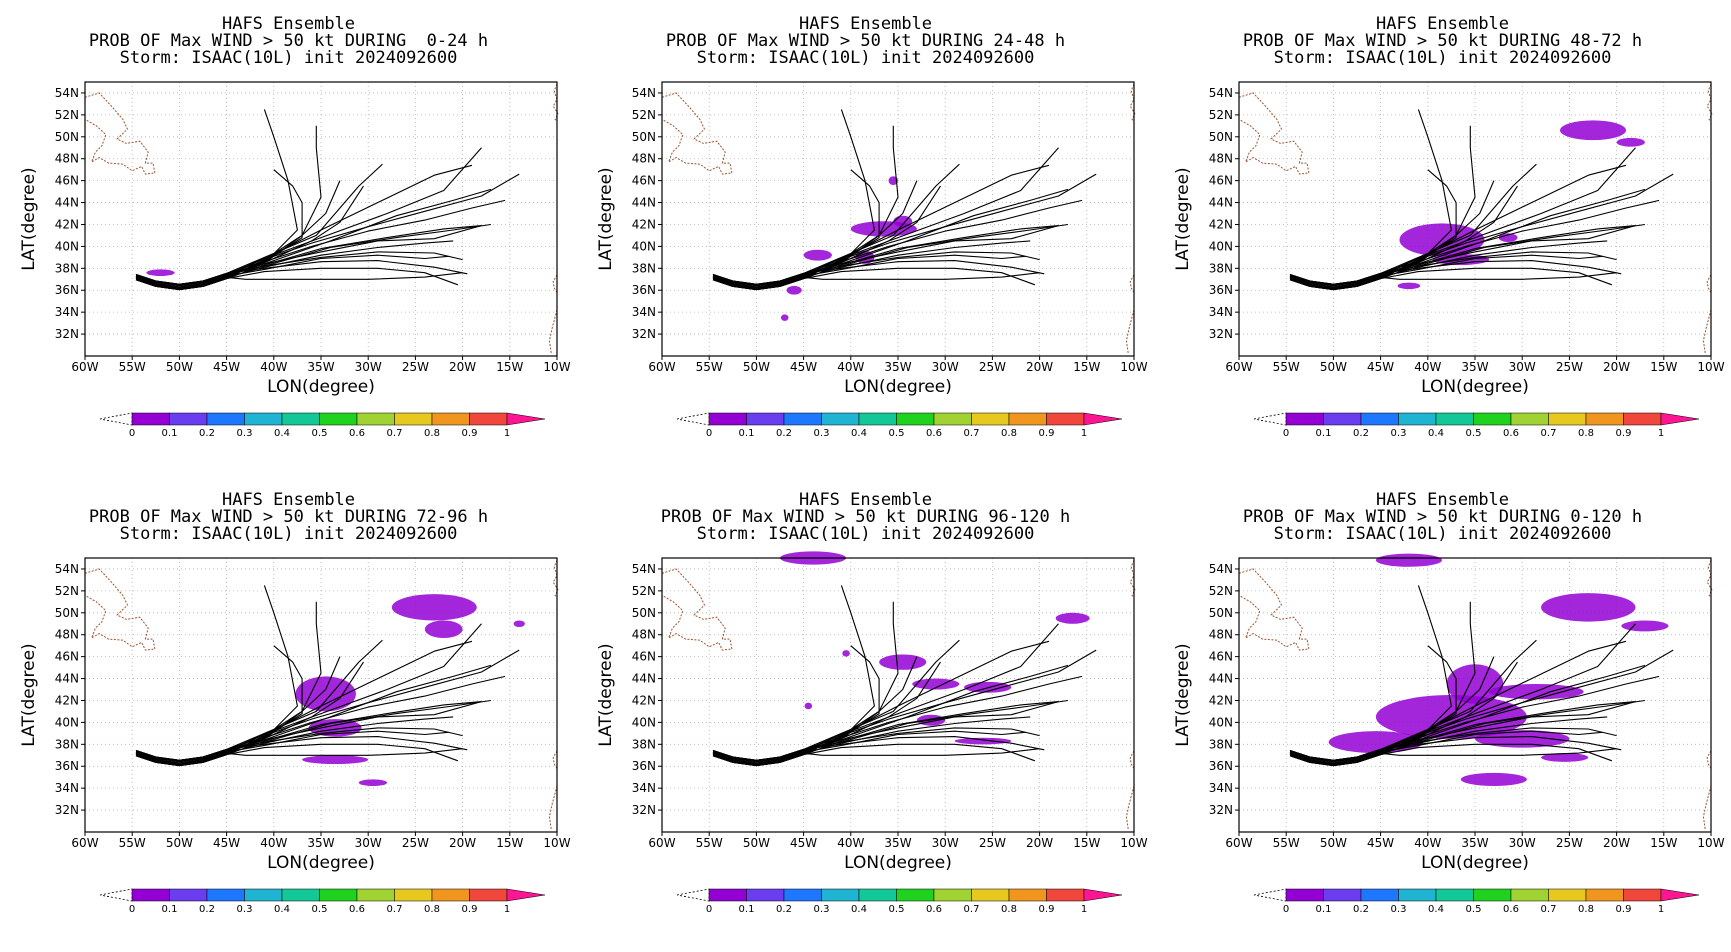  What do you see at coordinates (1221, 181) in the screenshot?
I see `y-tick-label: 46N` at bounding box center [1221, 181].